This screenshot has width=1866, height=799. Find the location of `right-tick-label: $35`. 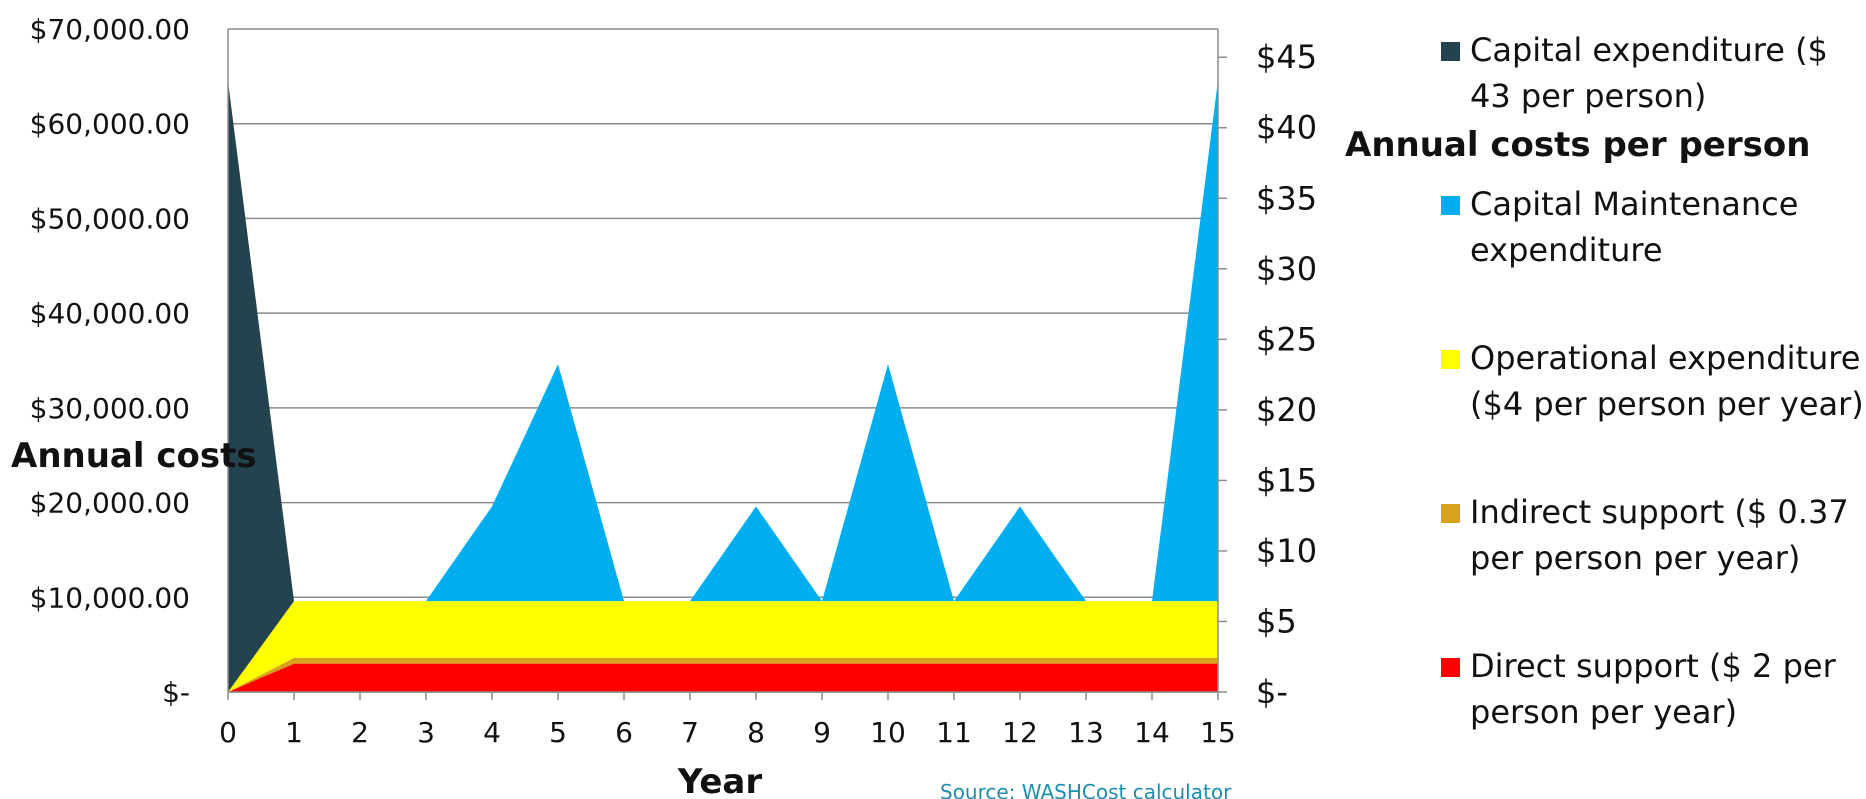

right-tick-label: $35 is located at coordinates (1286, 198).